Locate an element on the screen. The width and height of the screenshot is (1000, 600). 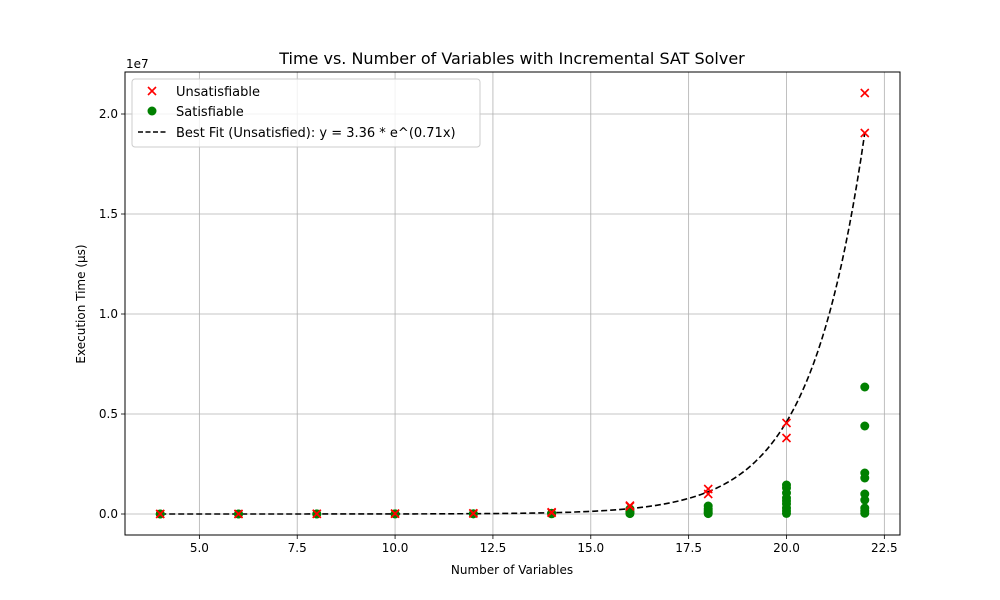
y-tick-label: 1.5 is located at coordinates (108, 214).